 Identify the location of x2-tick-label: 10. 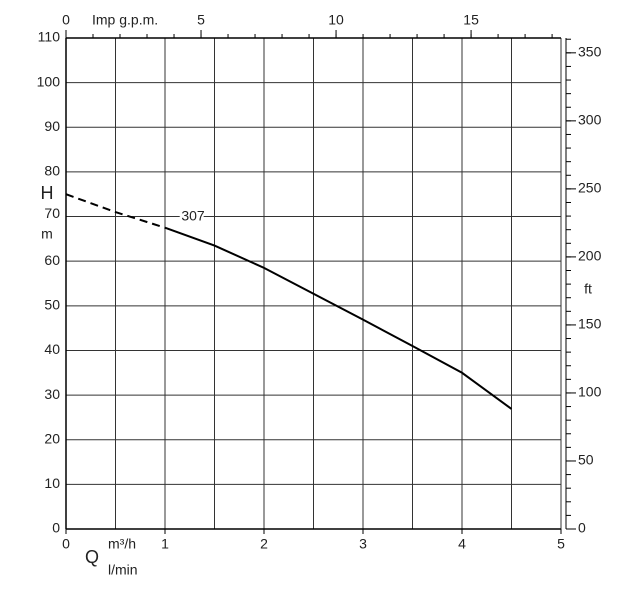
(336, 20).